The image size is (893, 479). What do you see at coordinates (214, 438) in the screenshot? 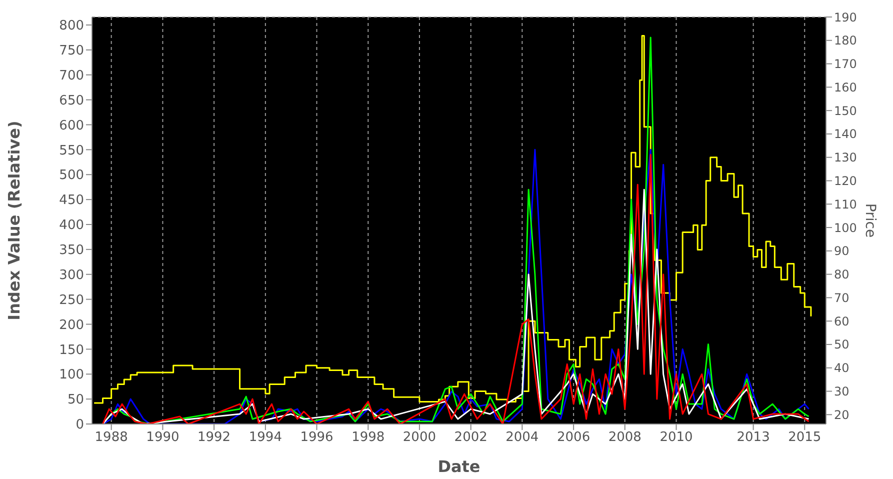
I see `x-tick-label: 1992` at bounding box center [214, 438].